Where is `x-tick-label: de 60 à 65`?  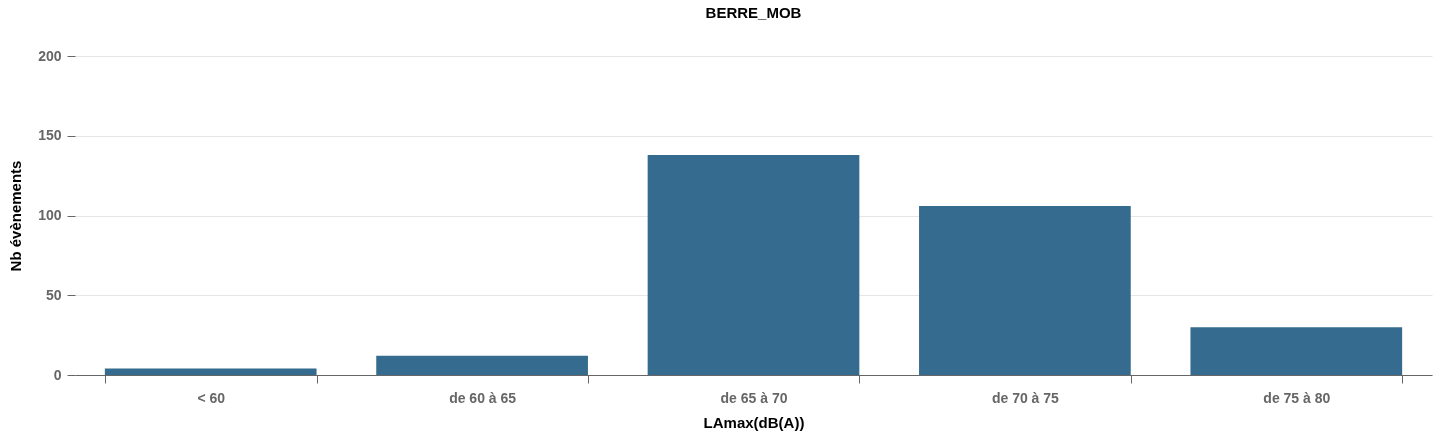
x-tick-label: de 60 à 65 is located at coordinates (483, 397).